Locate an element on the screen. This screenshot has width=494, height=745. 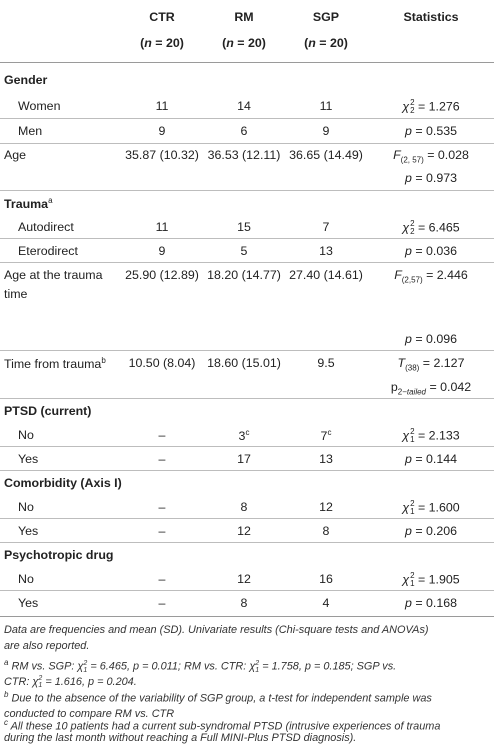
cell-sgp: 8 is located at coordinates (326, 531).